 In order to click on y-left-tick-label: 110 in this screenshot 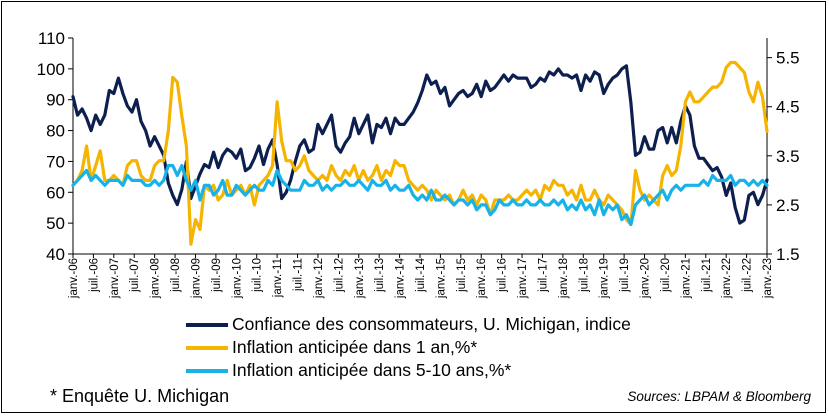, I will do `click(51, 38)`.